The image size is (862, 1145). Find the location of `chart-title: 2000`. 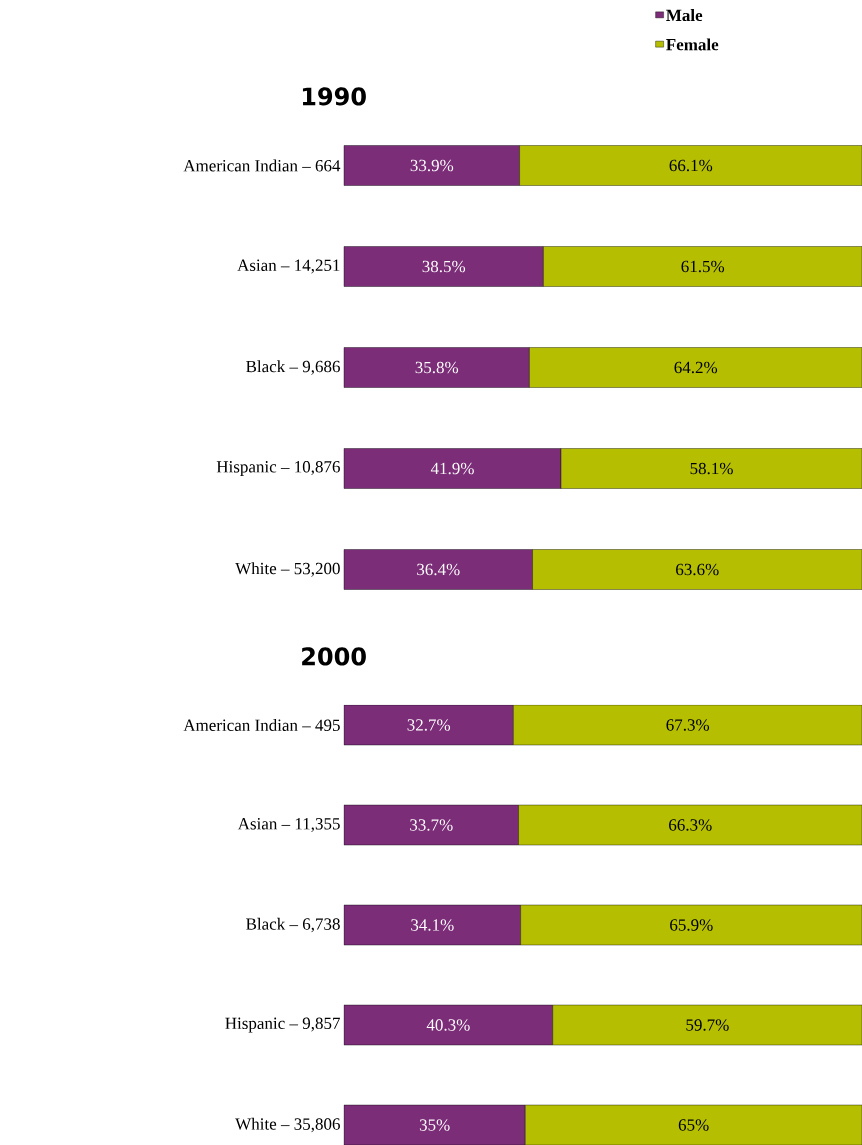

chart-title: 2000 is located at coordinates (334, 656).